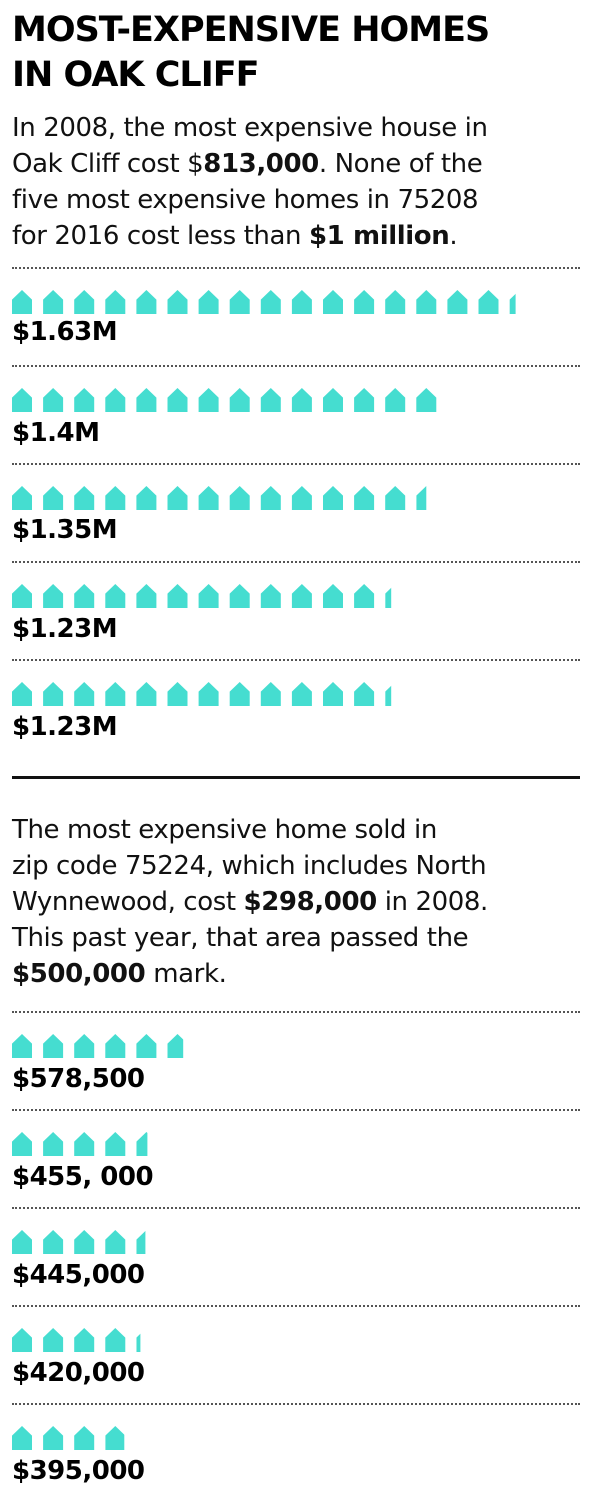  What do you see at coordinates (65, 629) in the screenshot?
I see `price-label: $1.23M` at bounding box center [65, 629].